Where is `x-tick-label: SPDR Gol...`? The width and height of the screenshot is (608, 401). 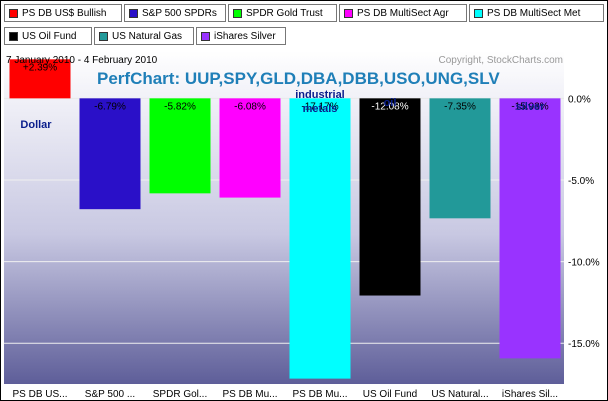
x-tick-label: SPDR Gol... is located at coordinates (180, 394).